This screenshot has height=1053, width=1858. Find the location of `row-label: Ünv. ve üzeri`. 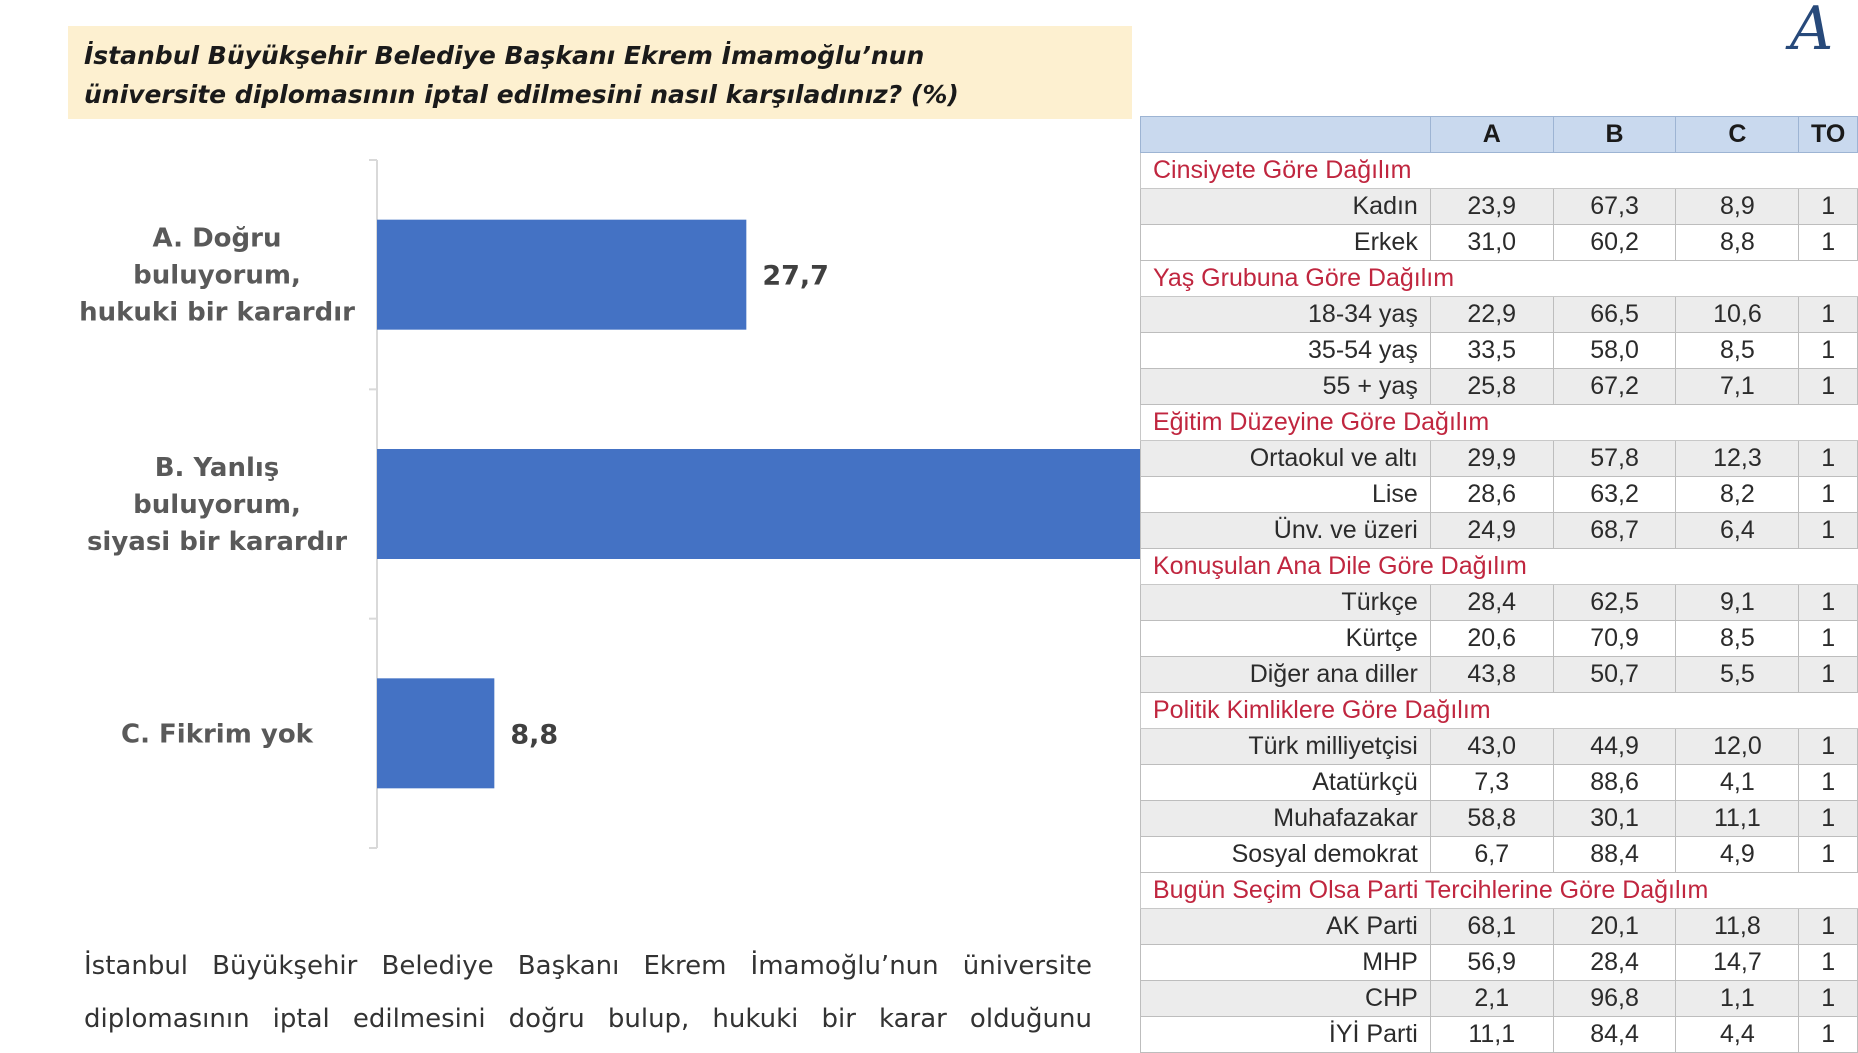

row-label: Ünv. ve üzeri is located at coordinates (1285, 530).